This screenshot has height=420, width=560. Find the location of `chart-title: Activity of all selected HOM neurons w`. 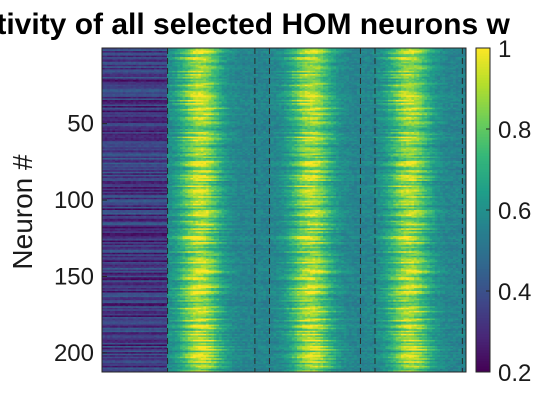

chart-title: Activity of all selected HOM neurons w is located at coordinates (255, 24).